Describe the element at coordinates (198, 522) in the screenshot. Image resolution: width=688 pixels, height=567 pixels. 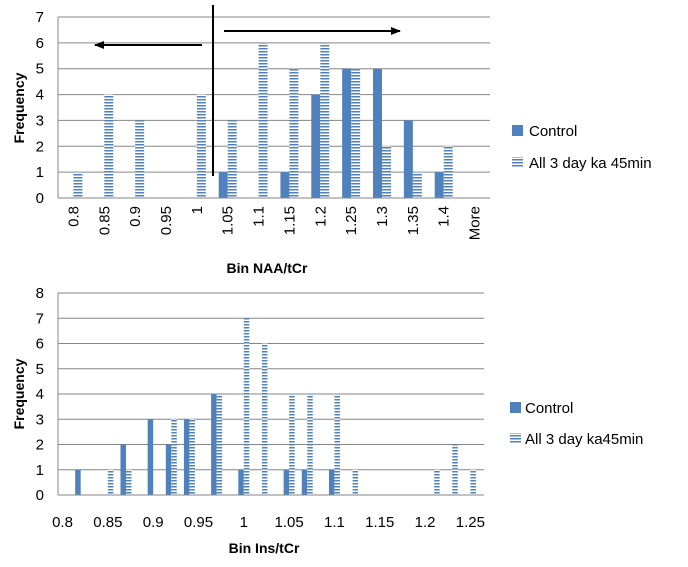
I see `chart2-x-tick: 0.95` at that location.